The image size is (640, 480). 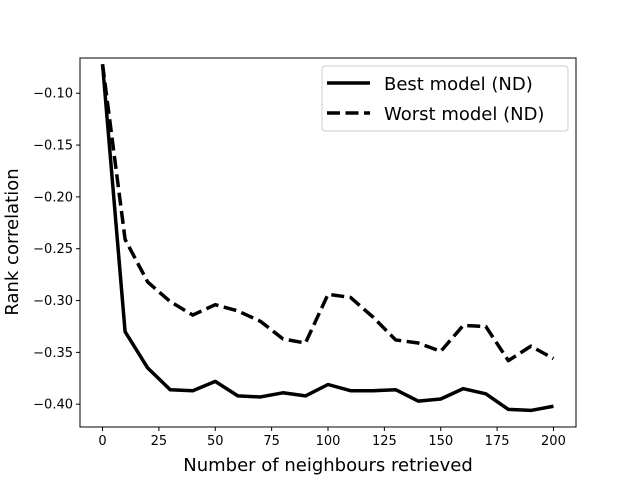 I want to click on y-tick-label: −0.40, so click(x=53, y=405).